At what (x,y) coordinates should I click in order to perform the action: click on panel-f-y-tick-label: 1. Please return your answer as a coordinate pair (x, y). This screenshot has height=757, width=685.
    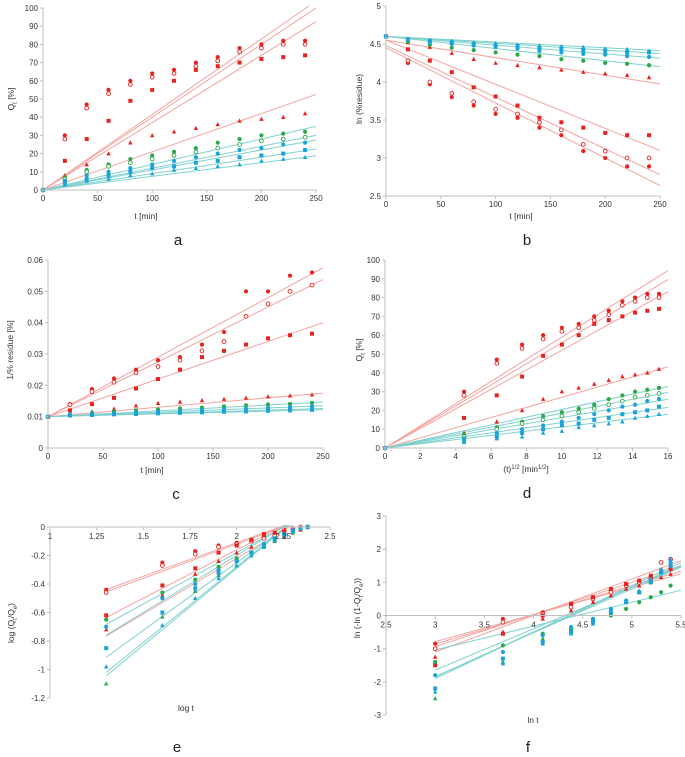
    Looking at the image, I should click on (379, 582).